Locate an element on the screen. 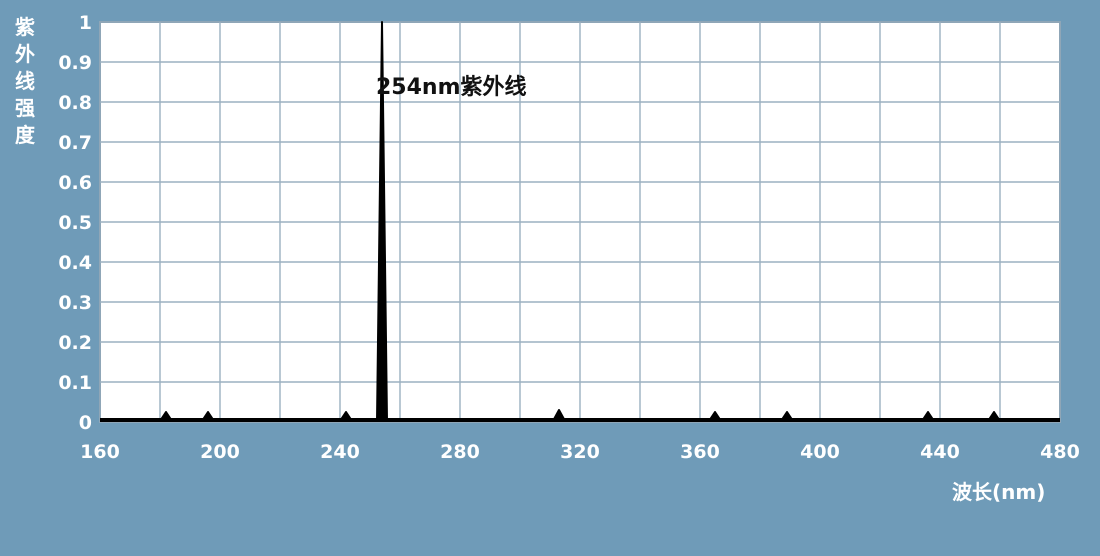 The image size is (1100, 556). y-tick-label: 0 is located at coordinates (85, 423).